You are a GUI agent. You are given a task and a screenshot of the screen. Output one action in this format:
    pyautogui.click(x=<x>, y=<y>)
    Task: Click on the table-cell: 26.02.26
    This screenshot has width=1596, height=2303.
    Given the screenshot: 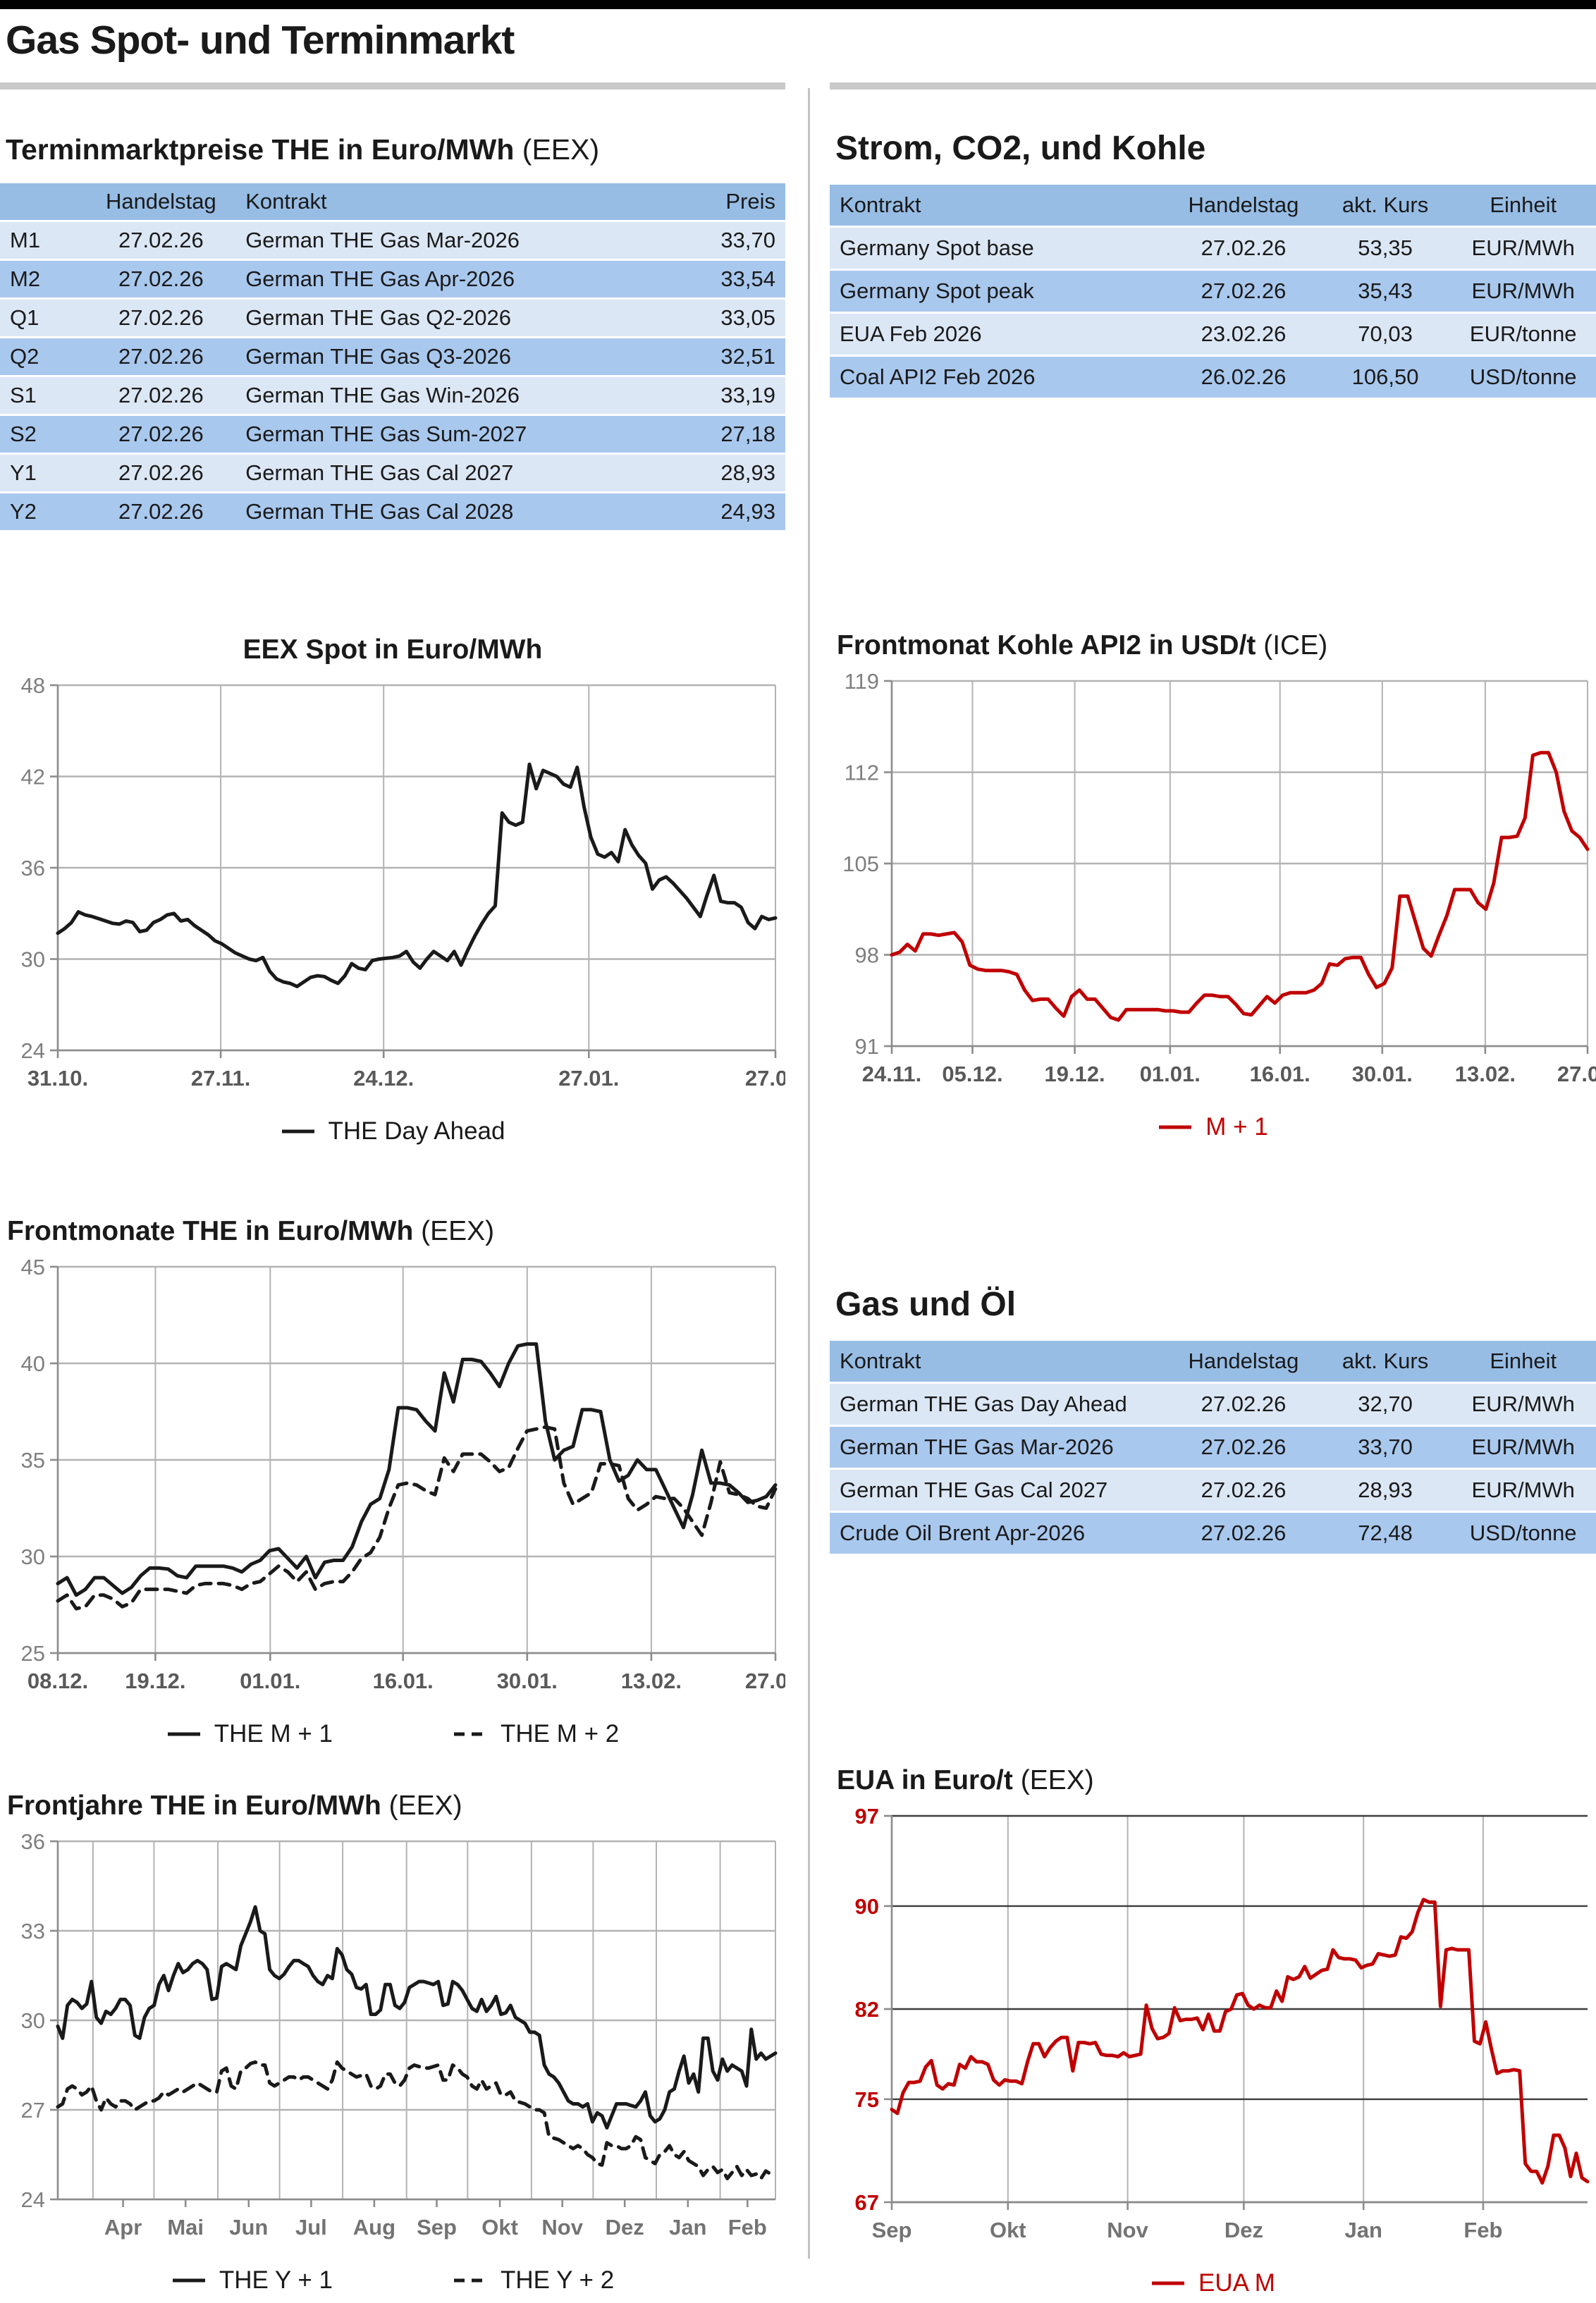 What is the action you would take?
    pyautogui.click(x=1244, y=377)
    